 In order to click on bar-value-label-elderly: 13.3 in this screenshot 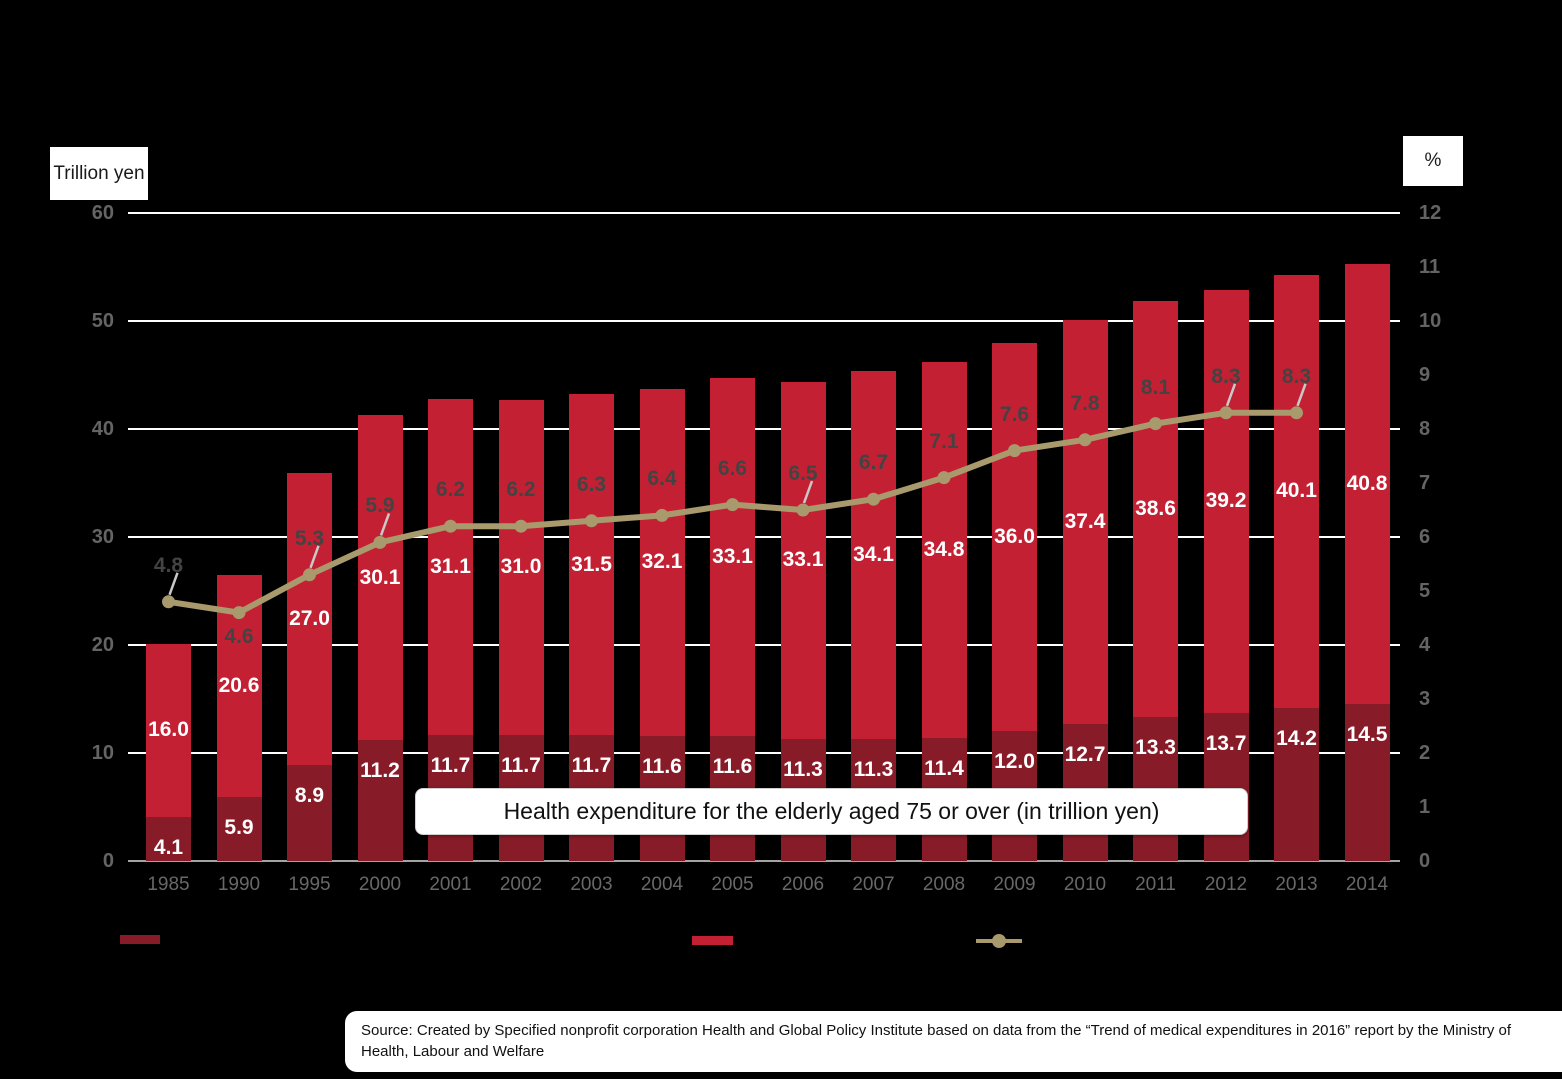, I will do `click(1155, 747)`.